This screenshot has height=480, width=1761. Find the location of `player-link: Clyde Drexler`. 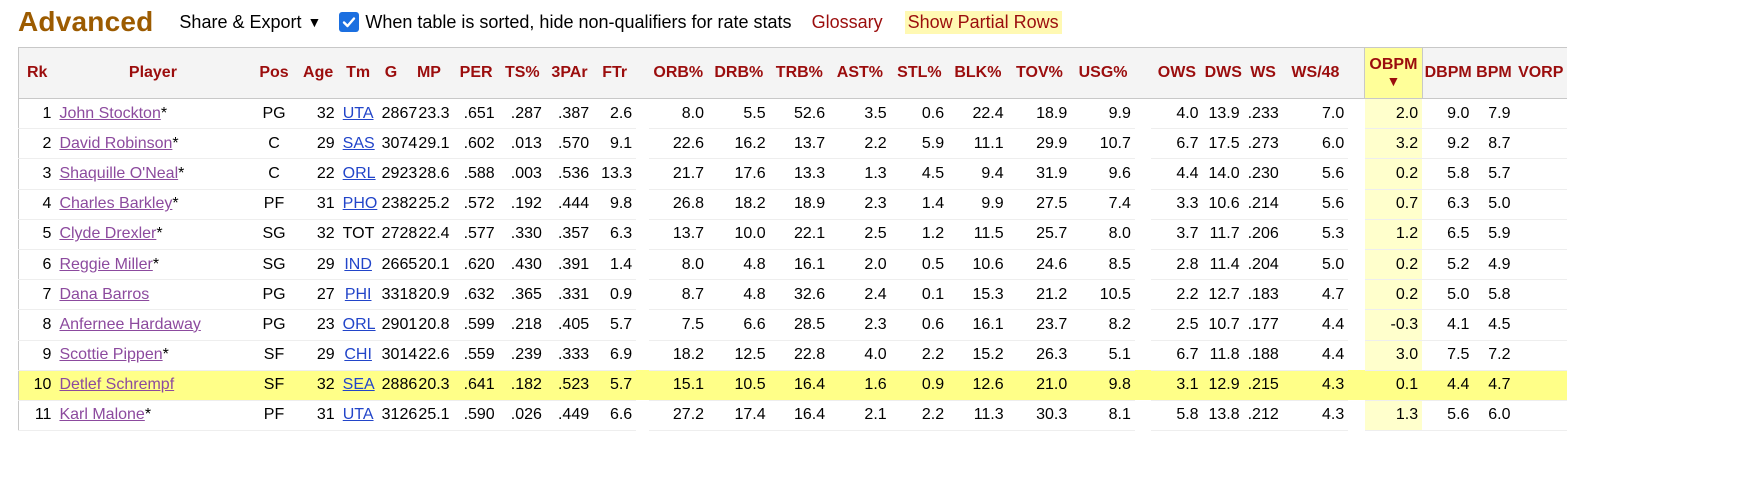

player-link: Clyde Drexler is located at coordinates (108, 234).